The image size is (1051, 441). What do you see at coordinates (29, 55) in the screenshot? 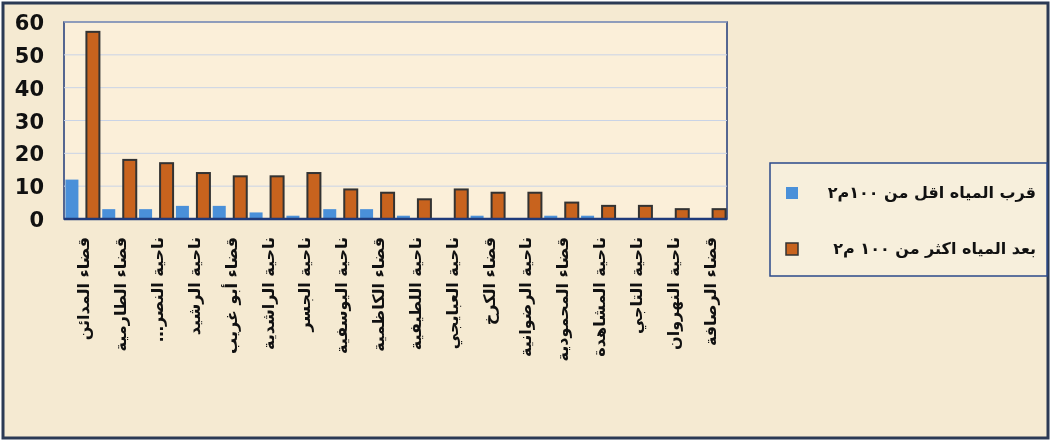
I see `y-tick-label: 50` at bounding box center [29, 55].